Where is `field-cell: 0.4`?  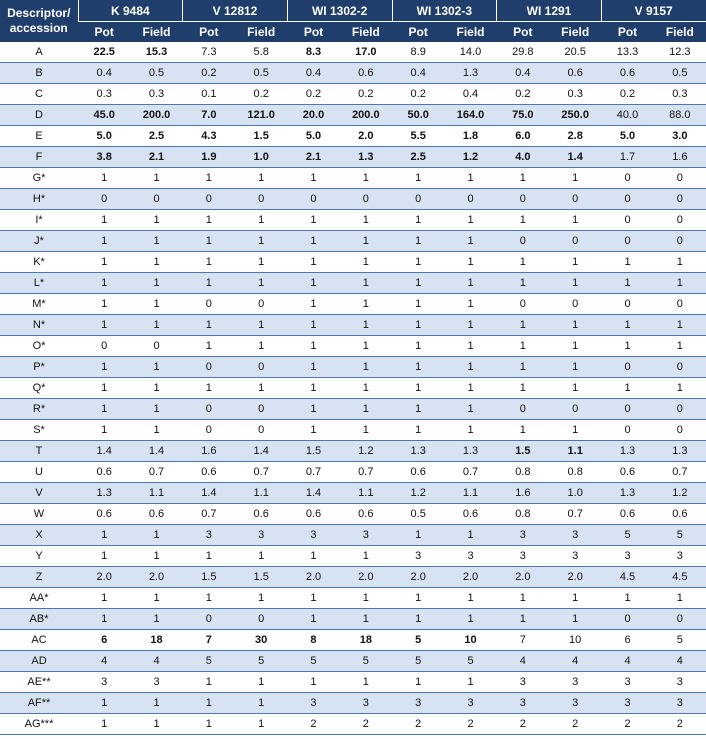 field-cell: 0.4 is located at coordinates (470, 94).